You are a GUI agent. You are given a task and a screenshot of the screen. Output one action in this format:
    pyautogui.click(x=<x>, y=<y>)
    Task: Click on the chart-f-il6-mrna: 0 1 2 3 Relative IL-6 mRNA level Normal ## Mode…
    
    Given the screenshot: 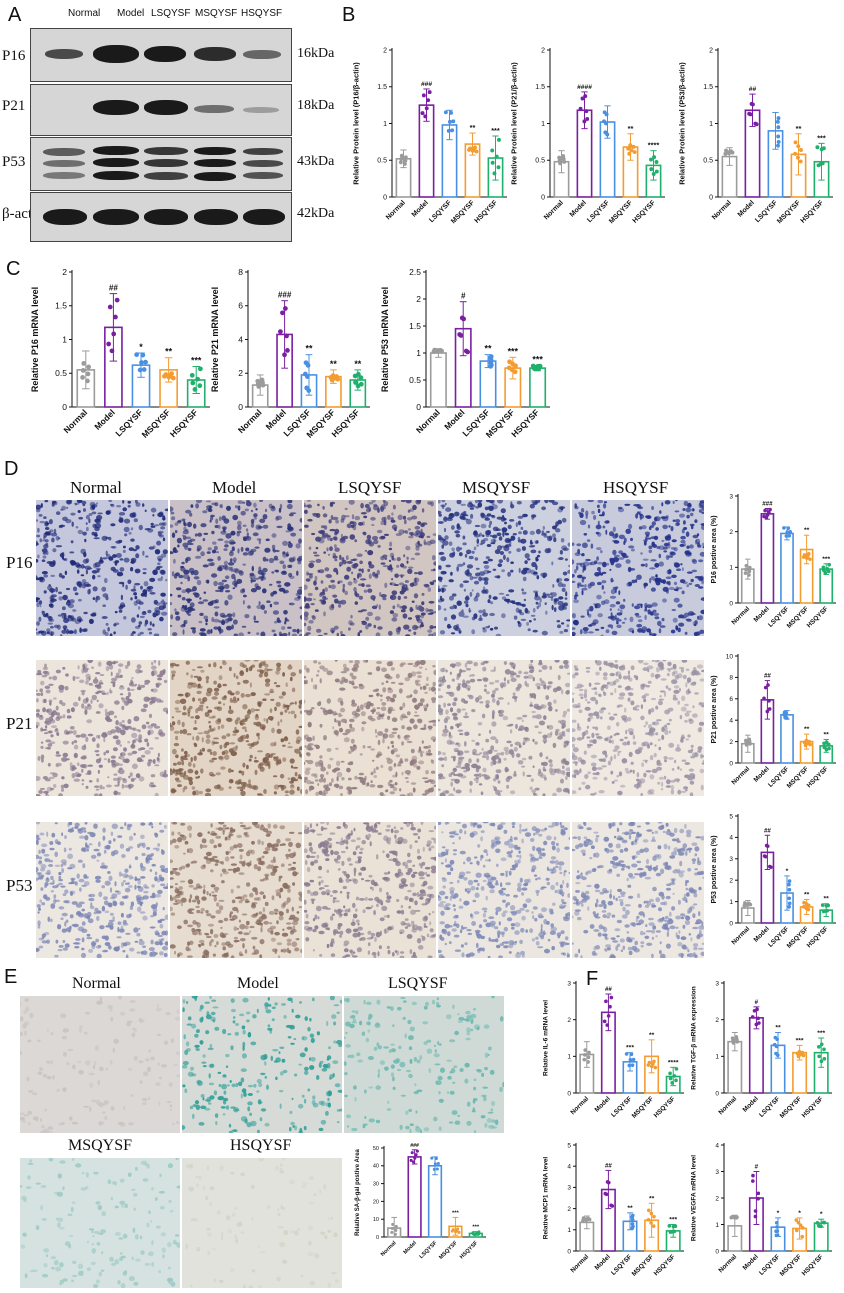 What is the action you would take?
    pyautogui.click(x=613, y=1050)
    